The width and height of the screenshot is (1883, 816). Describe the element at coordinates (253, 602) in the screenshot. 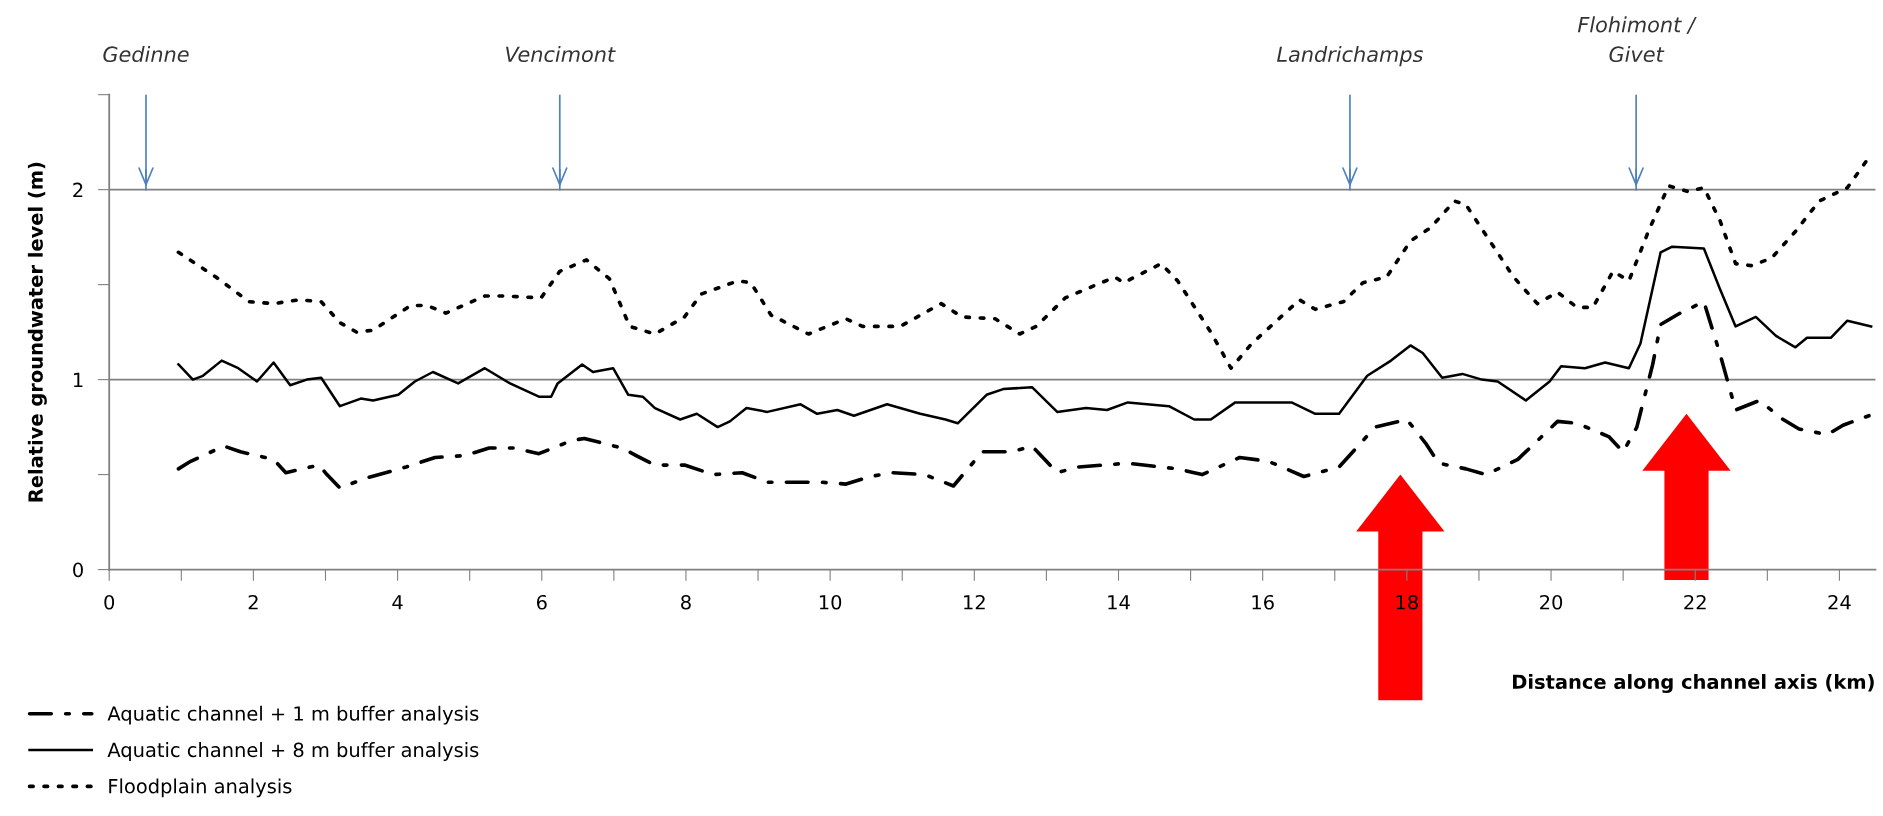

I see `x-tick-label: 2` at that location.